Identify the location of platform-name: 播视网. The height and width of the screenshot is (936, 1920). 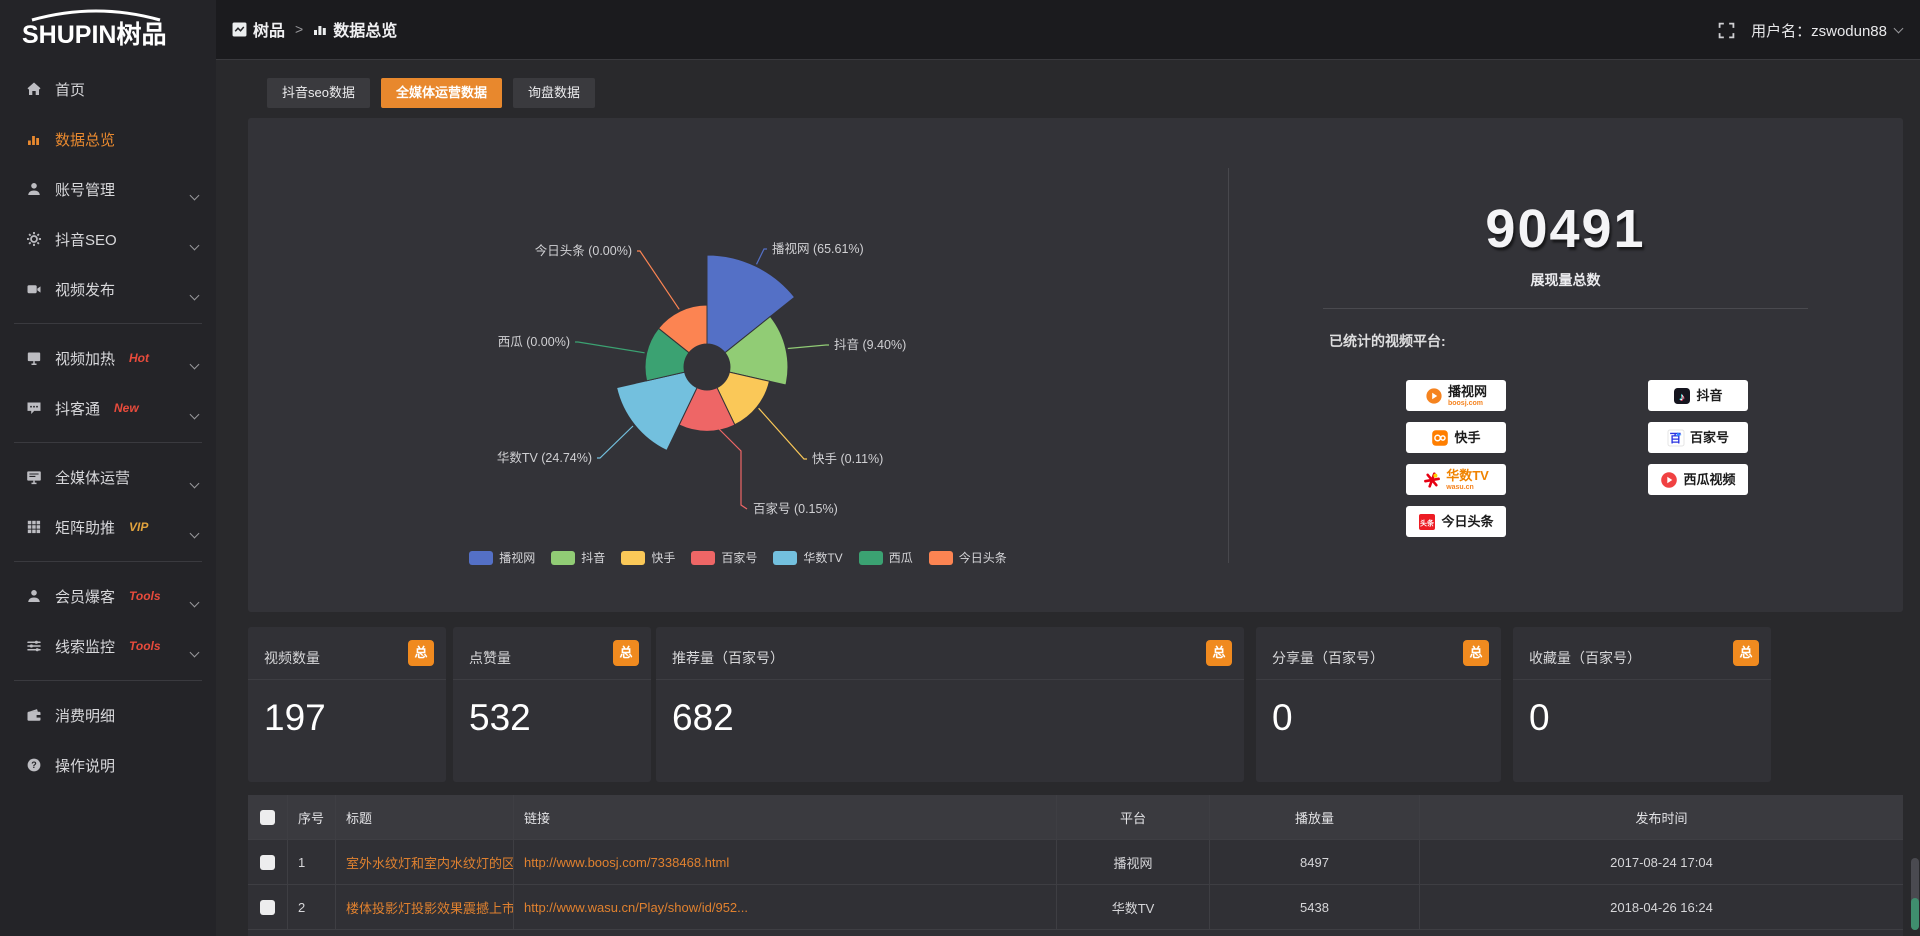
(1467, 391).